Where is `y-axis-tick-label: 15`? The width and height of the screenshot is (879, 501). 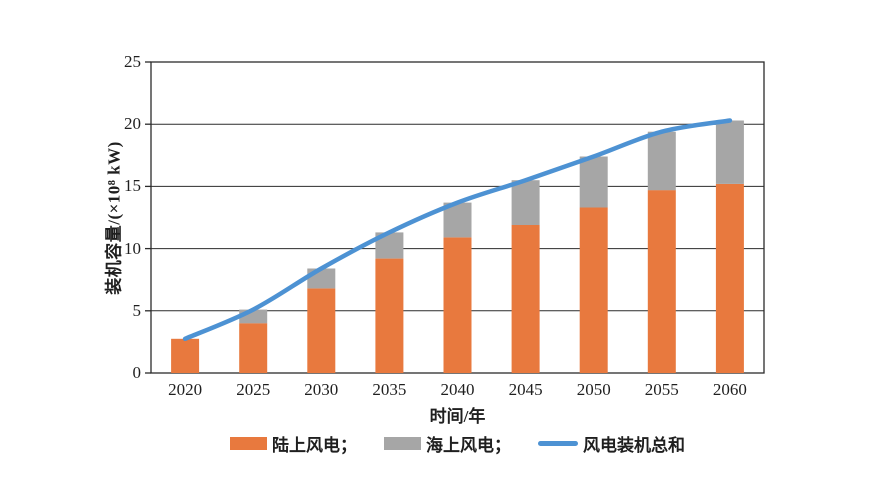
y-axis-tick-label: 15 is located at coordinates (132, 186).